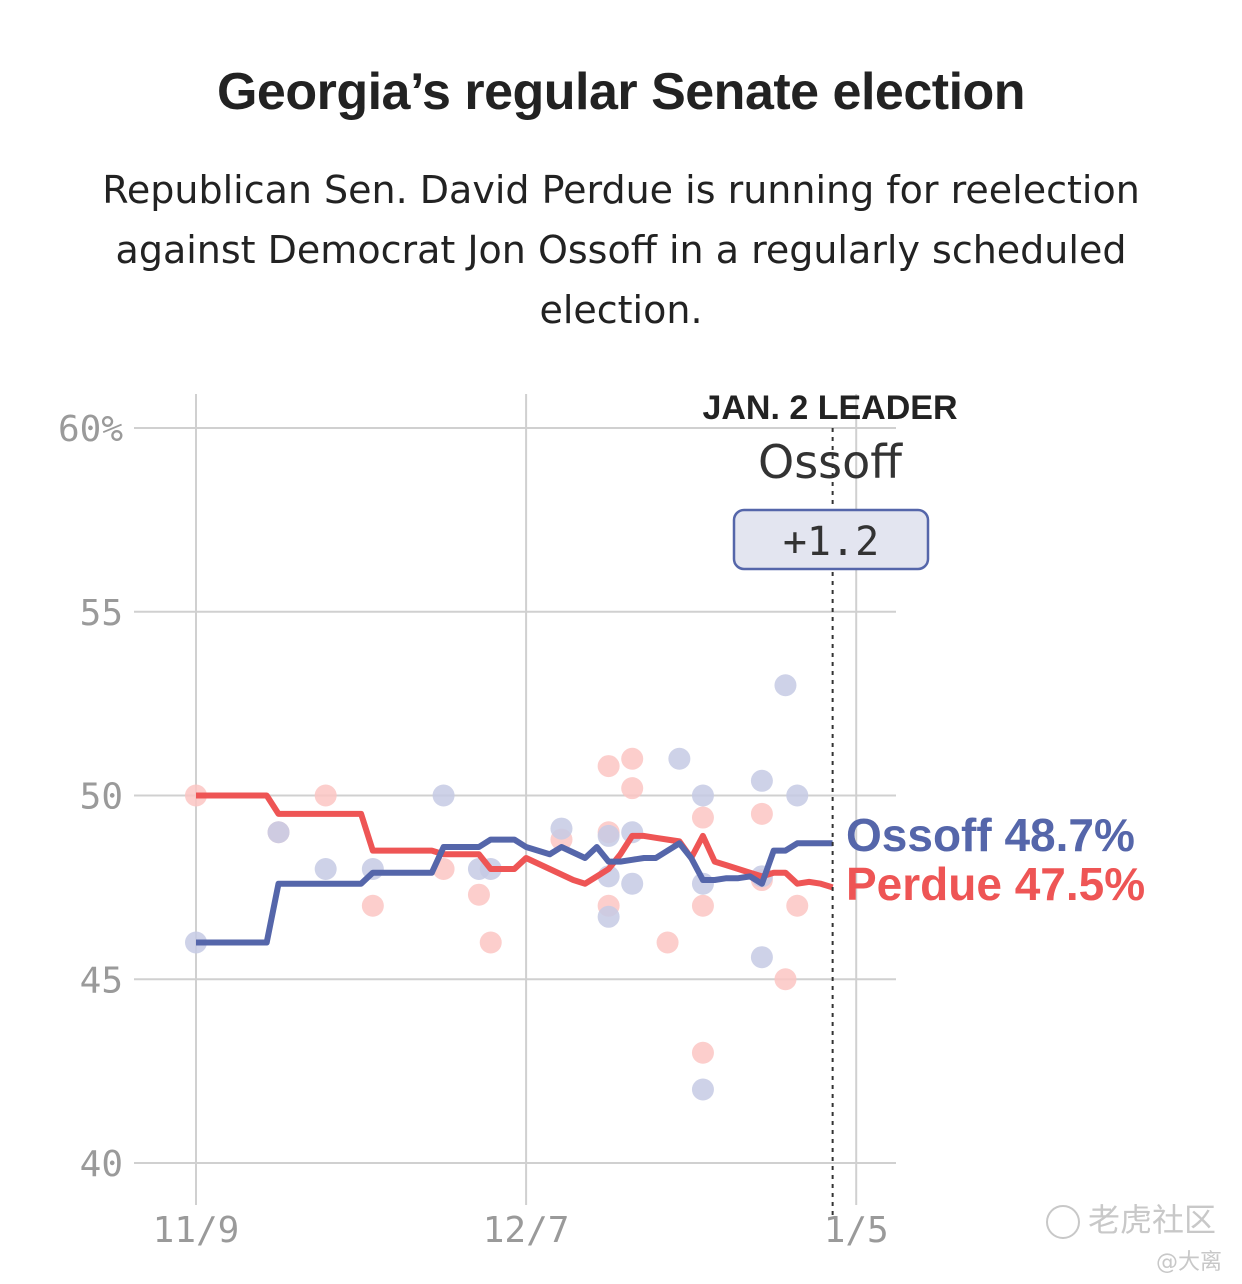  I want to click on x-tick-label: 11/9, so click(196, 1230).